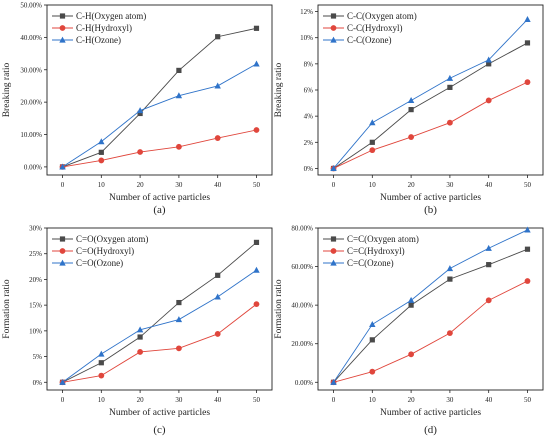  Describe the element at coordinates (112, 239) in the screenshot. I see `legend-label: C=O(Oxygen atom)` at that location.